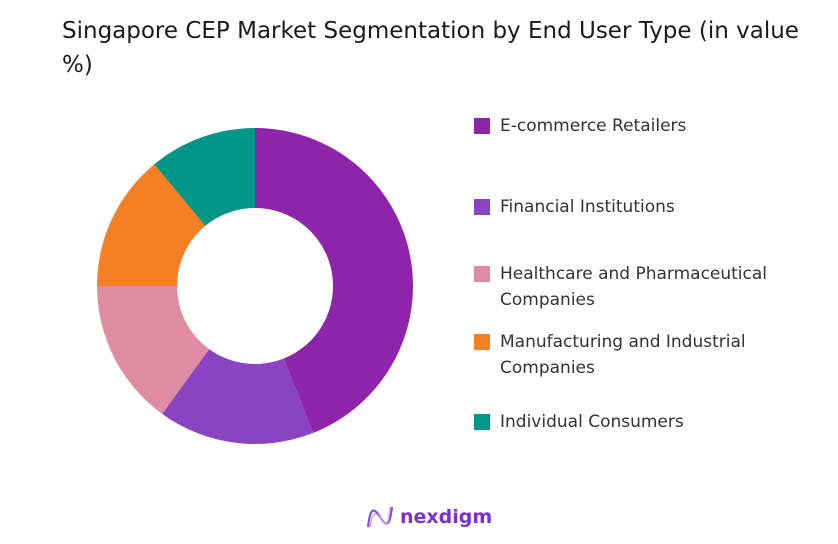 This screenshot has height=544, width=838. I want to click on legend-item: E-commerce Retailers, so click(644, 126).